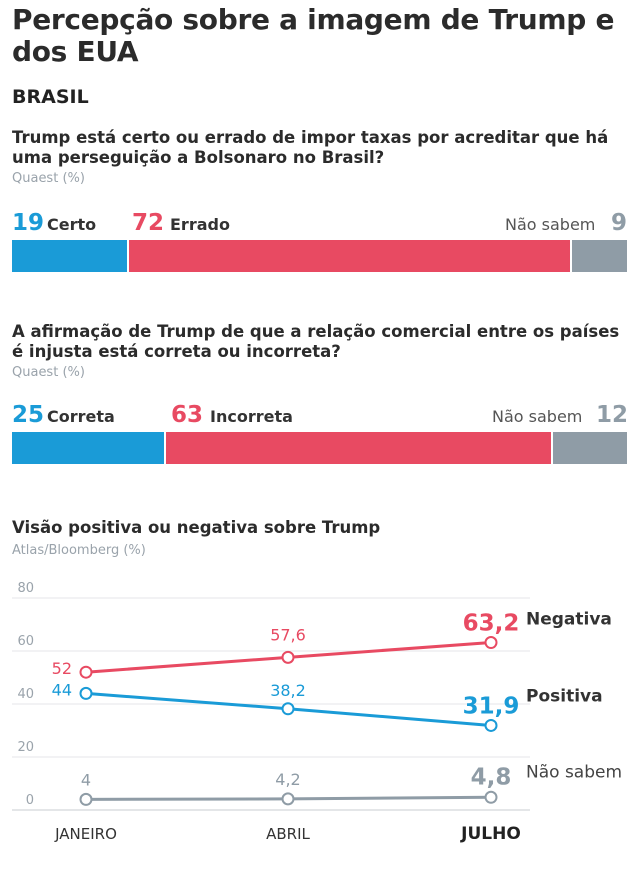 Image resolution: width=640 pixels, height=871 pixels. What do you see at coordinates (196, 527) in the screenshot?
I see `question-3: Visão positiva ou negativa sobre Trump` at bounding box center [196, 527].